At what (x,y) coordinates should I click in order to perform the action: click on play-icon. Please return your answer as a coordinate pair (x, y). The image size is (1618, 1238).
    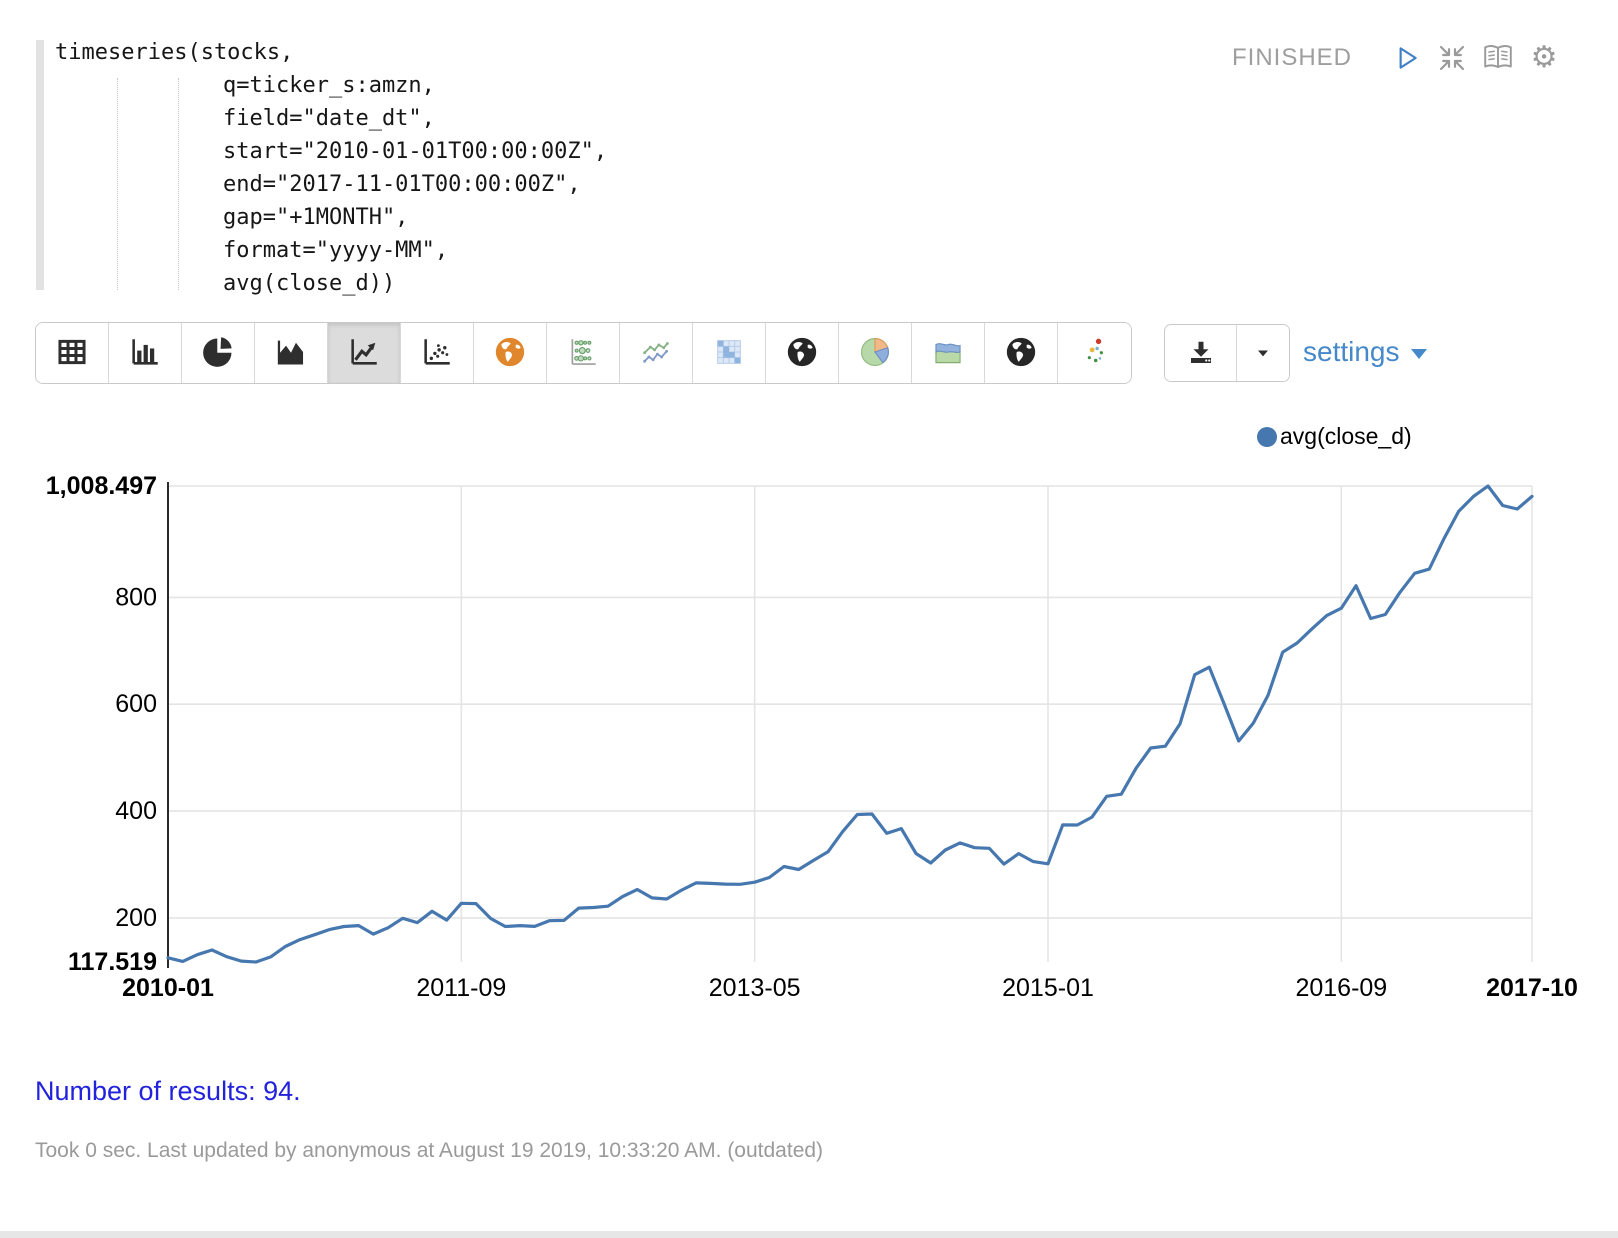
    Looking at the image, I should click on (1406, 58).